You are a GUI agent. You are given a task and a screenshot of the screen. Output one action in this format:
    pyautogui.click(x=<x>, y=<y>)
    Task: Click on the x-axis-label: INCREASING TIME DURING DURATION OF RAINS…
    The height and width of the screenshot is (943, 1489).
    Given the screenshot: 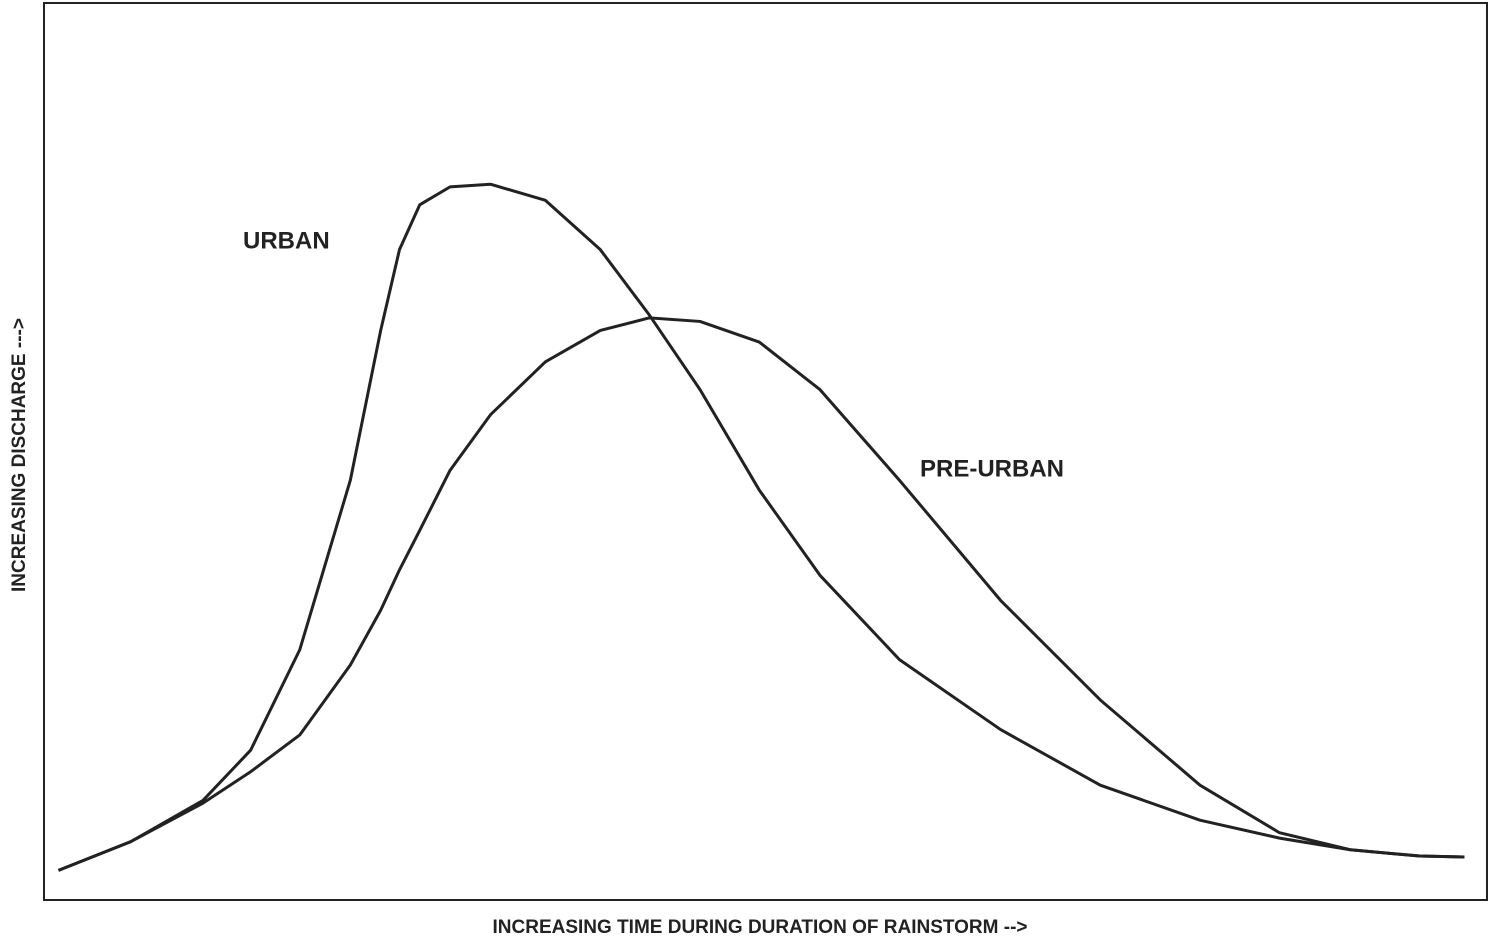 What is the action you would take?
    pyautogui.click(x=760, y=927)
    